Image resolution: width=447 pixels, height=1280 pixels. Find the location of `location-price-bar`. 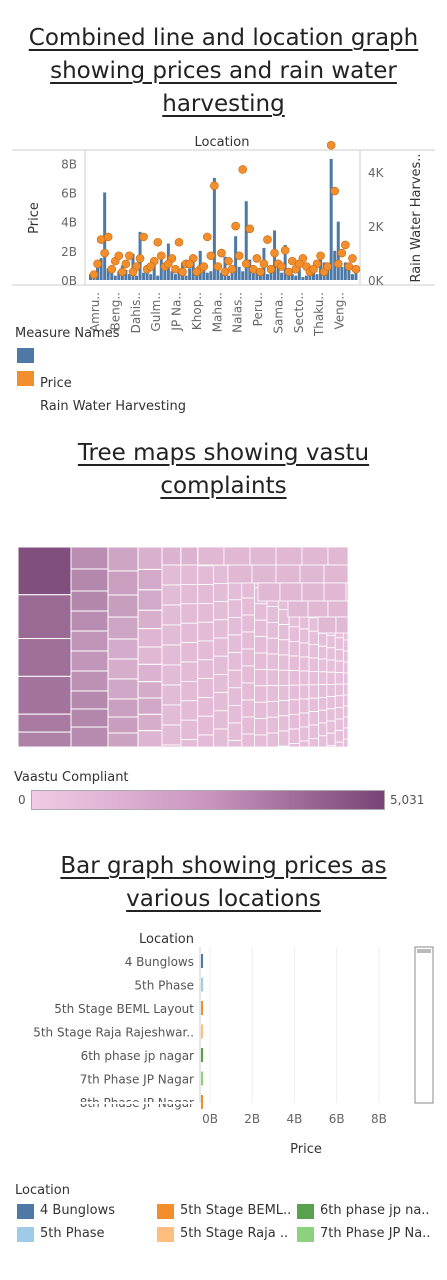

location-price-bar is located at coordinates (202, 984).